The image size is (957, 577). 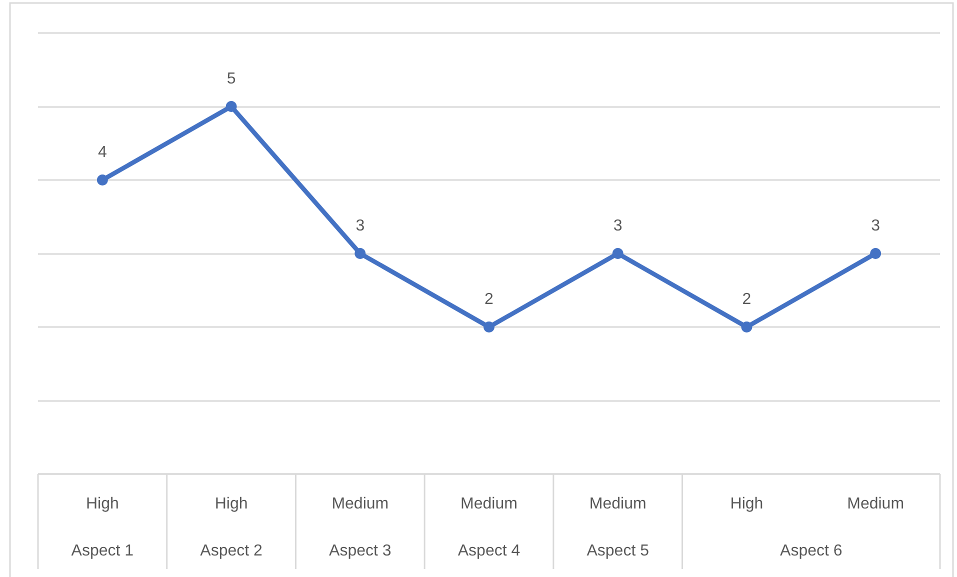 I want to click on text: Aspect 5, so click(x=618, y=551).